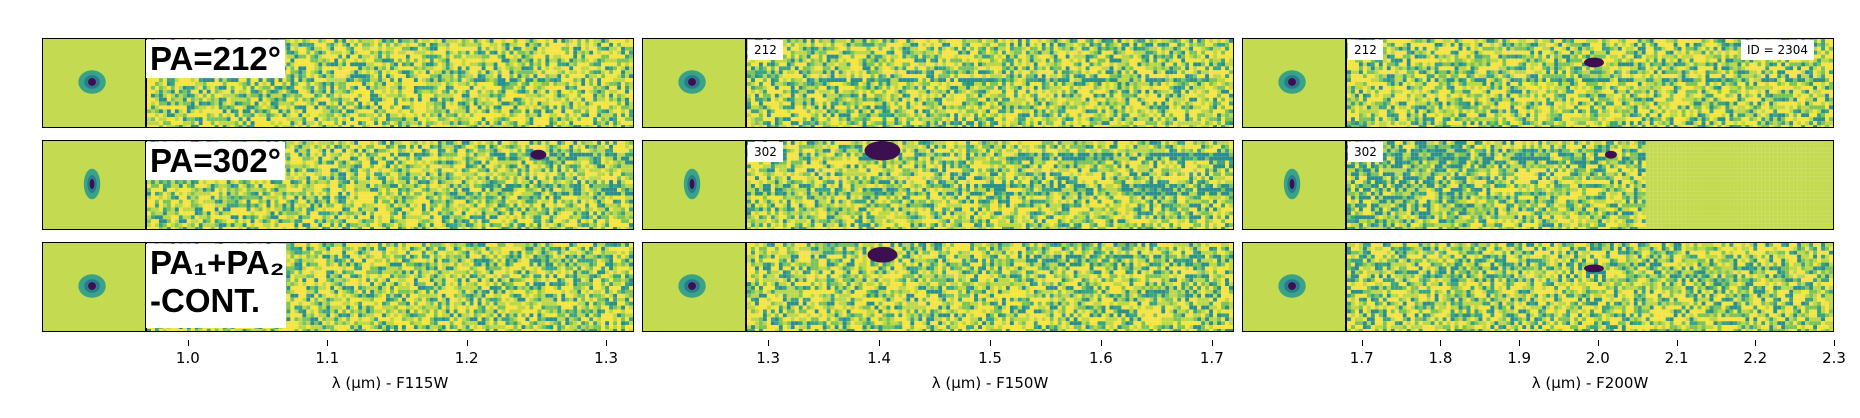 This screenshot has width=1860, height=418. Describe the element at coordinates (765, 152) in the screenshot. I see `pa-tag-row2-f150w: 302` at that location.